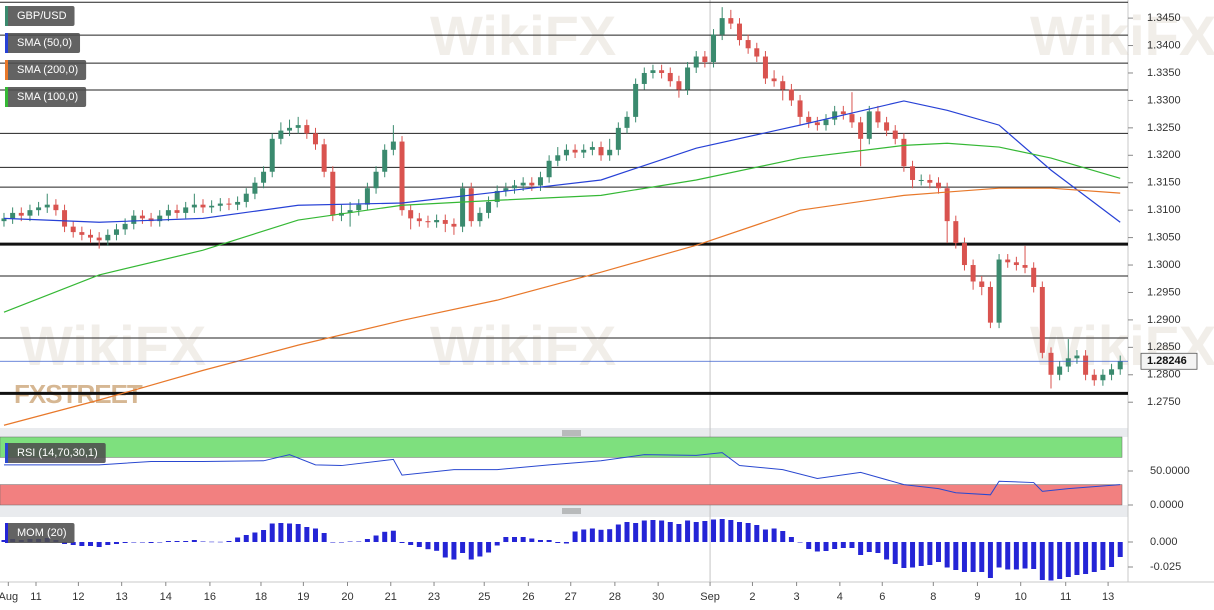 The height and width of the screenshot is (610, 1214). I want to click on legend-label: RSI (14,70,30,1), so click(57, 453).